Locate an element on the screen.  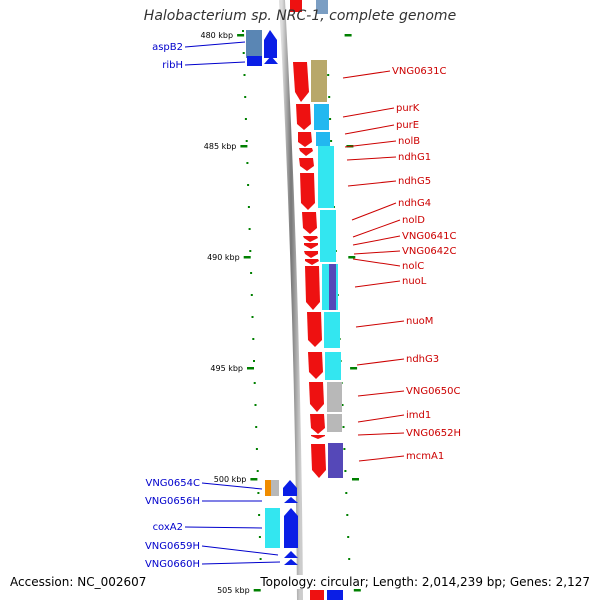
gene-label-aspB2: aspB2 is located at coordinates (167, 47).